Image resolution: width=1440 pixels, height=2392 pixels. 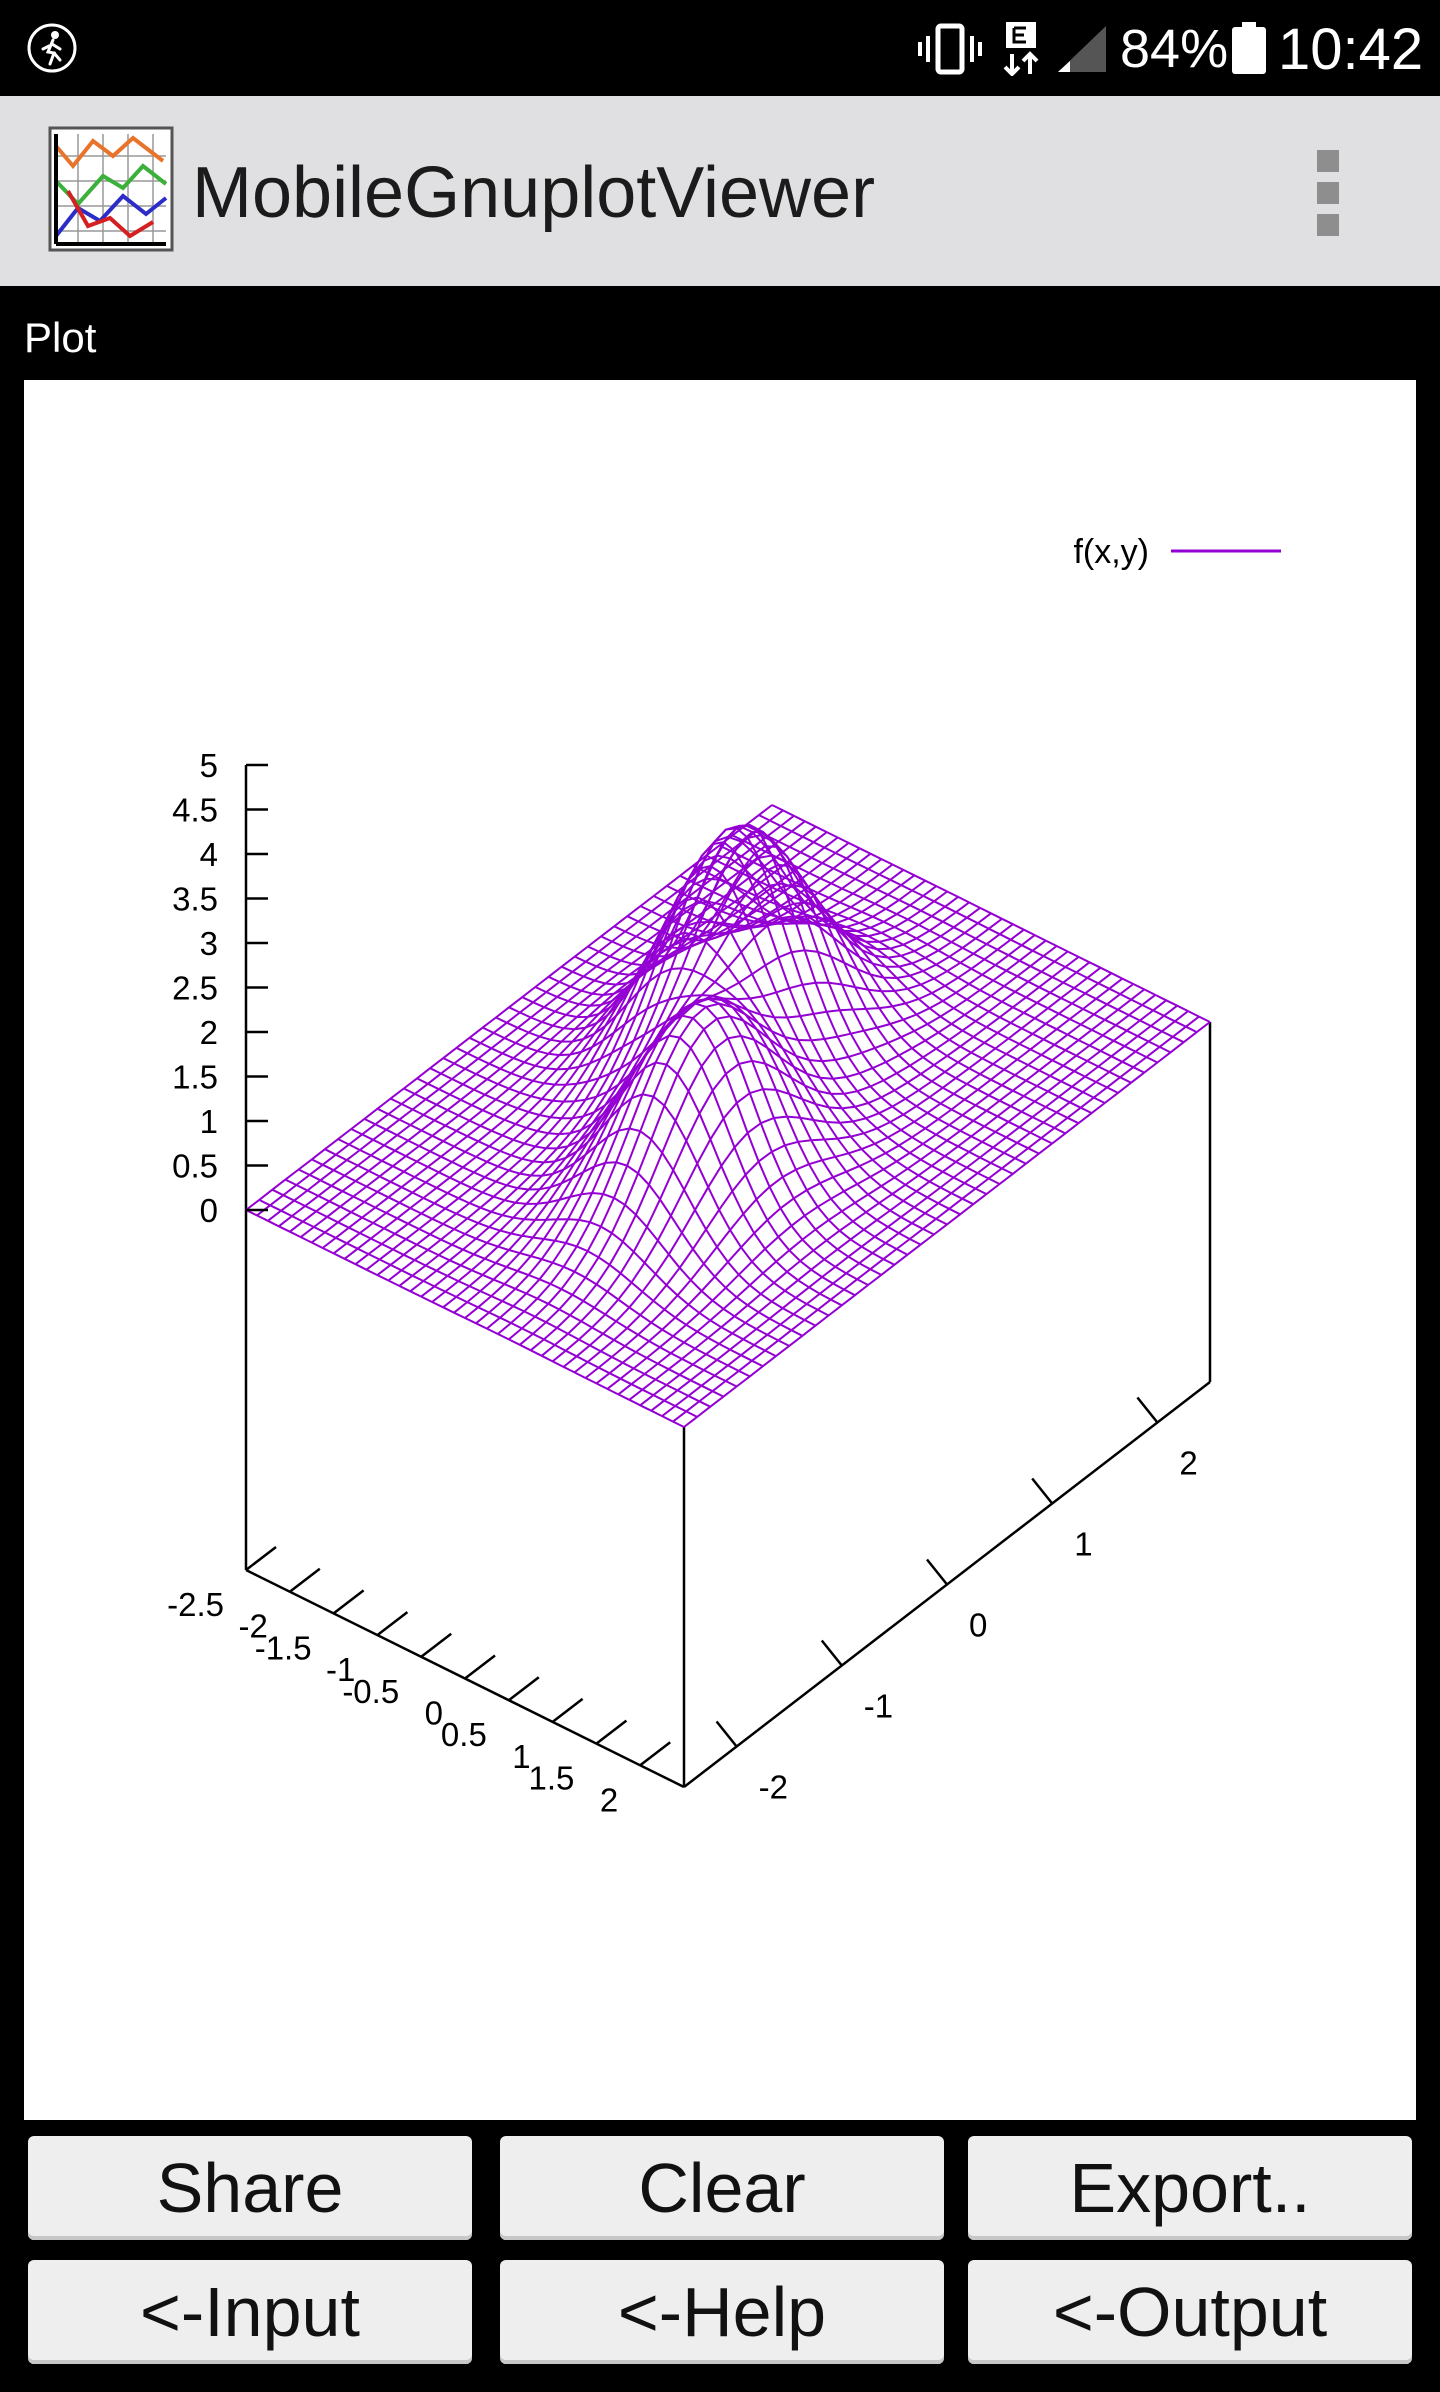 I want to click on z-tick-label: 3, so click(x=209, y=943).